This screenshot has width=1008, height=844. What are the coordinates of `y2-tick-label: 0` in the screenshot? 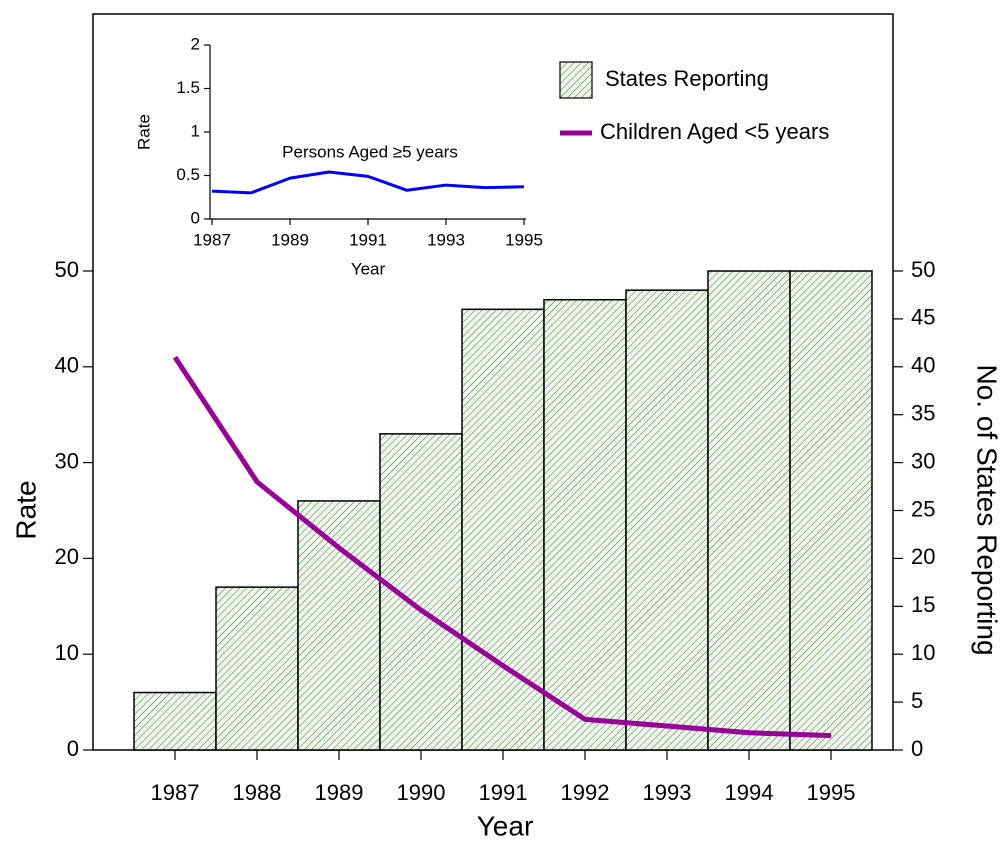 It's located at (917, 748).